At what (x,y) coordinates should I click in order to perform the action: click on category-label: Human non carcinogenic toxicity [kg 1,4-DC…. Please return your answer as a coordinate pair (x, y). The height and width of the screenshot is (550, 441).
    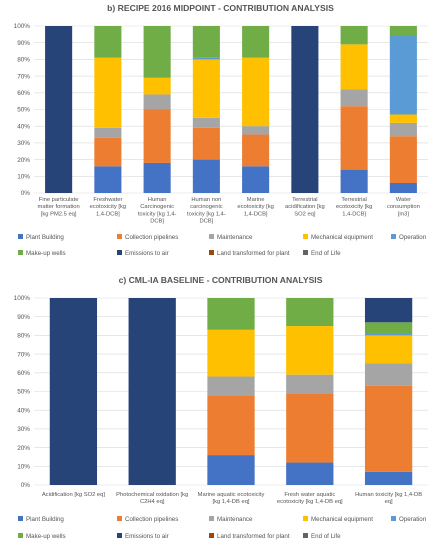
    Looking at the image, I should click on (206, 211).